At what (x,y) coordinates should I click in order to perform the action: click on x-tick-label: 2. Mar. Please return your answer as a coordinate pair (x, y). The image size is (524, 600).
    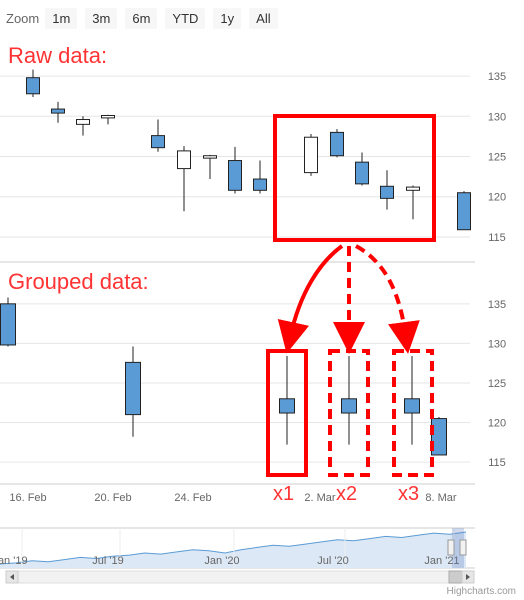
    Looking at the image, I should click on (320, 498).